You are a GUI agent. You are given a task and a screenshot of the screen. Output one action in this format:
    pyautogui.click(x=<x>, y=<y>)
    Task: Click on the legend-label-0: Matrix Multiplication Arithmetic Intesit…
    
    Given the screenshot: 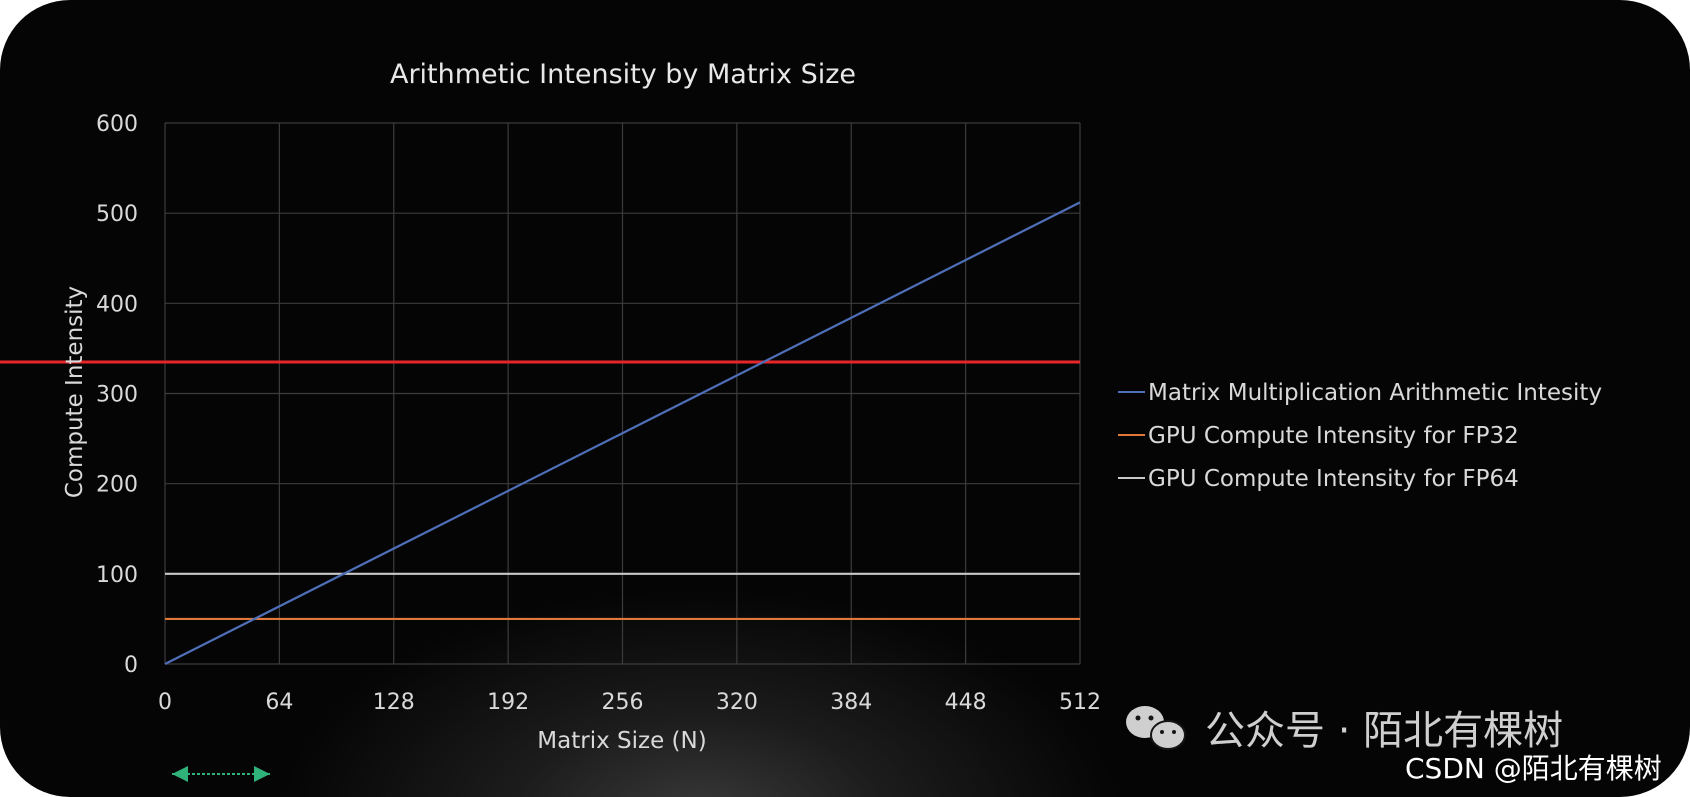 What is the action you would take?
    pyautogui.click(x=1375, y=393)
    